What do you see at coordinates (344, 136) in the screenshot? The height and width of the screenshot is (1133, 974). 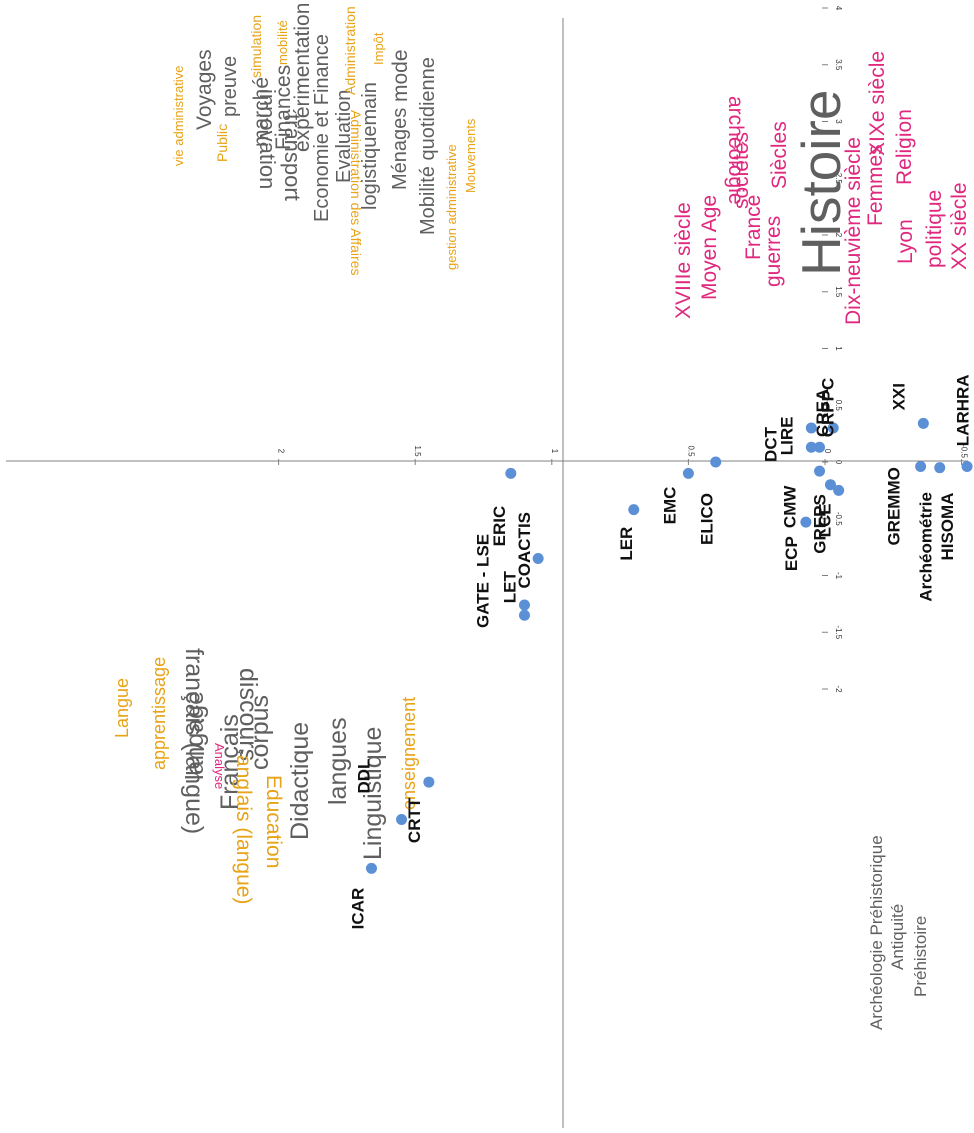 I see `word-evaluation: Evaluation` at bounding box center [344, 136].